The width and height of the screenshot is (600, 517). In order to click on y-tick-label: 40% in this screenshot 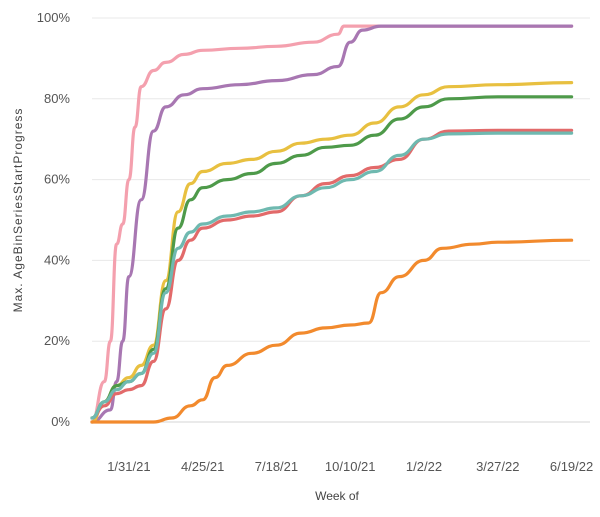, I will do `click(57, 259)`.